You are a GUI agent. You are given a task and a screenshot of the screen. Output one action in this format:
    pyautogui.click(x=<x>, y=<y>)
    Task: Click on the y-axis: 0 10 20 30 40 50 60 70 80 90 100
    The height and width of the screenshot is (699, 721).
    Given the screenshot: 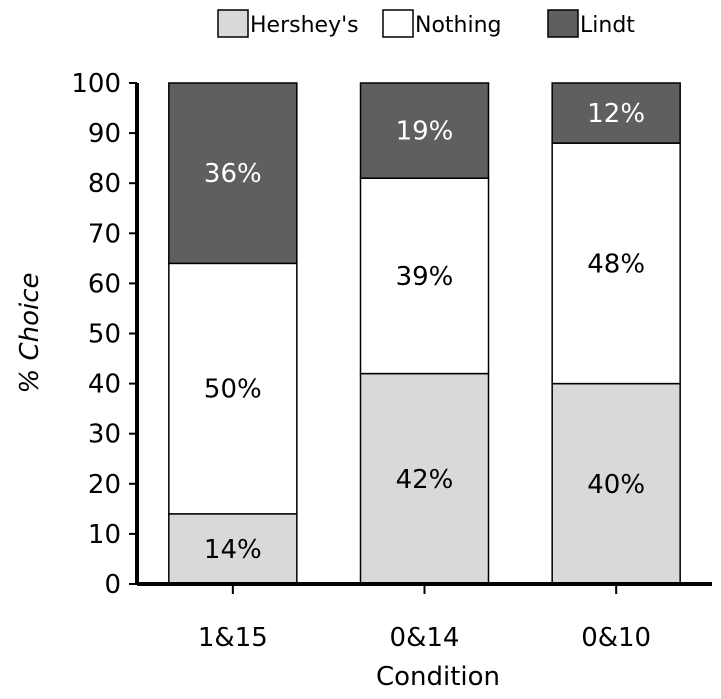 What is the action you would take?
    pyautogui.click(x=105, y=334)
    